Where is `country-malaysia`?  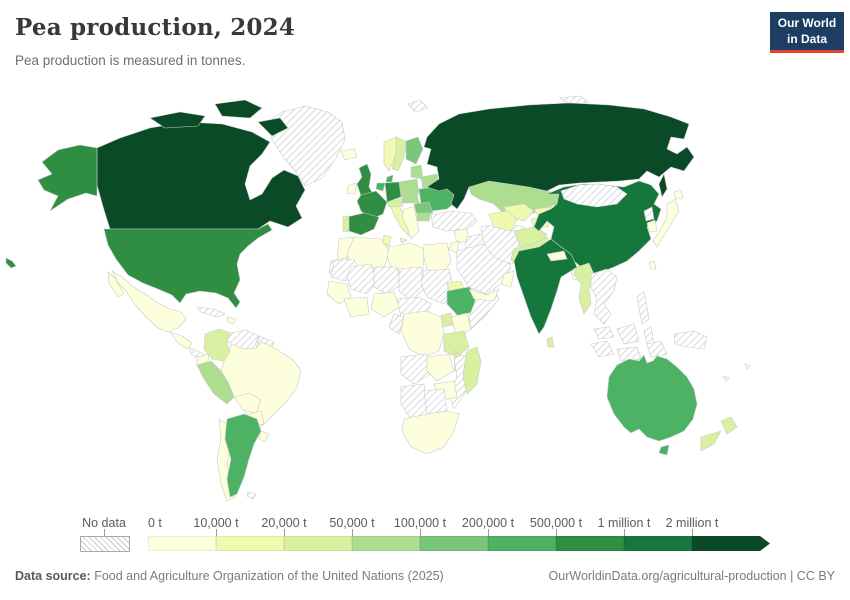 country-malaysia is located at coordinates (604, 333).